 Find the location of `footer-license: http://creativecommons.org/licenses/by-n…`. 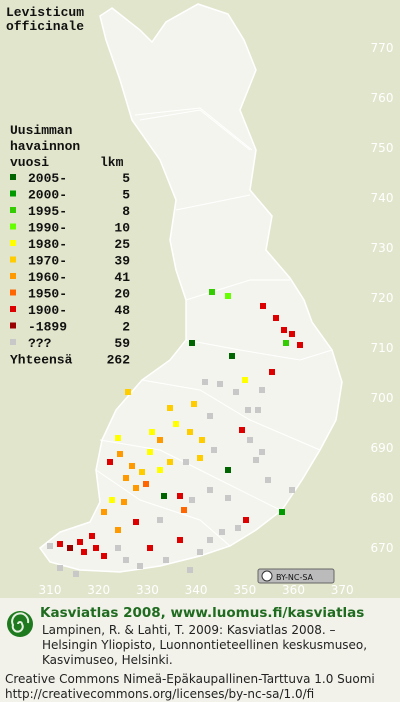

footer-license: http://creativecommons.org/licenses/by-n… is located at coordinates (159, 694).